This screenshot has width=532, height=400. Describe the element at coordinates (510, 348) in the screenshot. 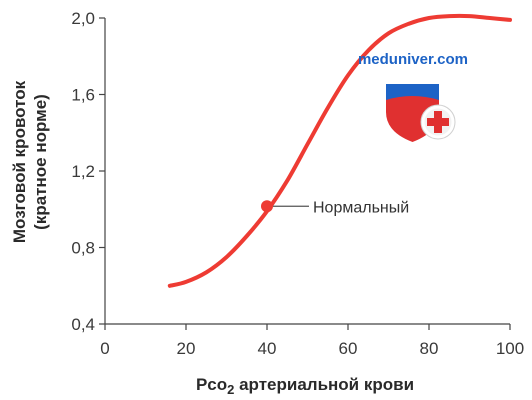

I see `x-tick-label: 100` at that location.